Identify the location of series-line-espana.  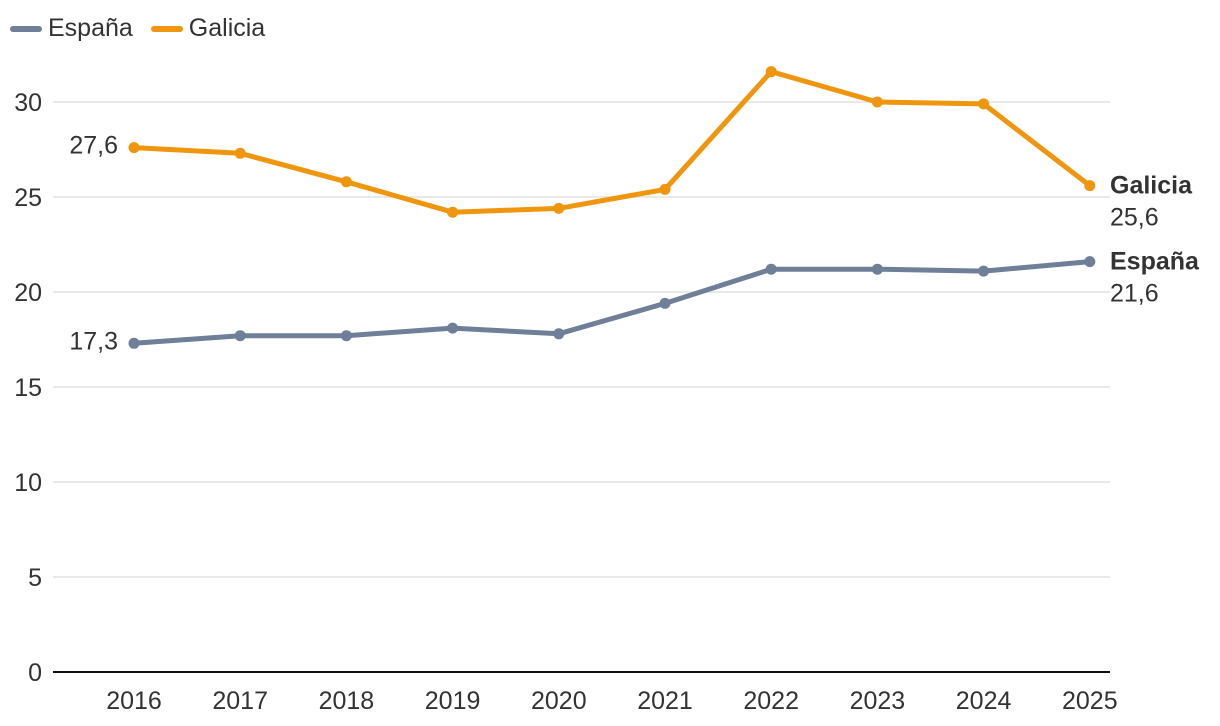
(612, 302).